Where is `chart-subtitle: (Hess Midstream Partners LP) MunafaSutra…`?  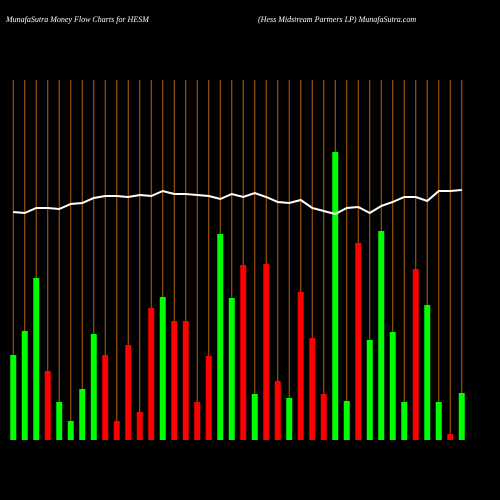
chart-subtitle: (Hess Midstream Partners LP) MunafaSutra… is located at coordinates (337, 19).